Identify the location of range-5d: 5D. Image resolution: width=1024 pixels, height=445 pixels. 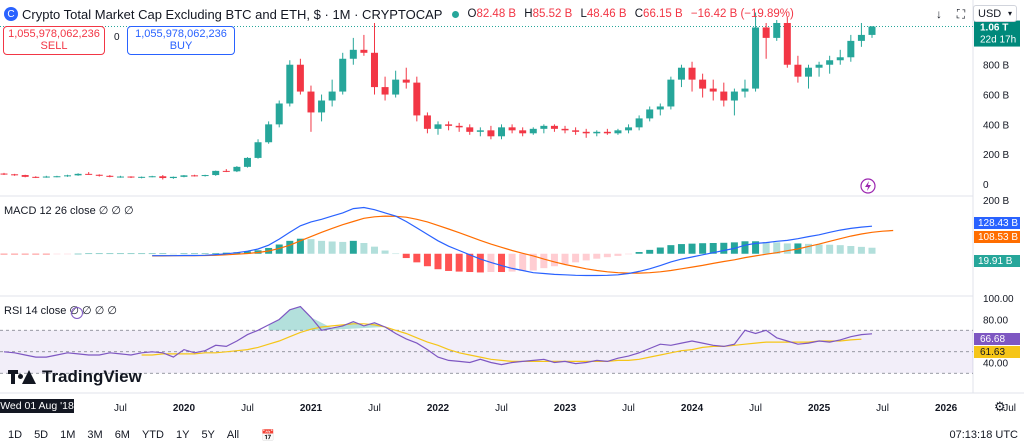
(41, 435).